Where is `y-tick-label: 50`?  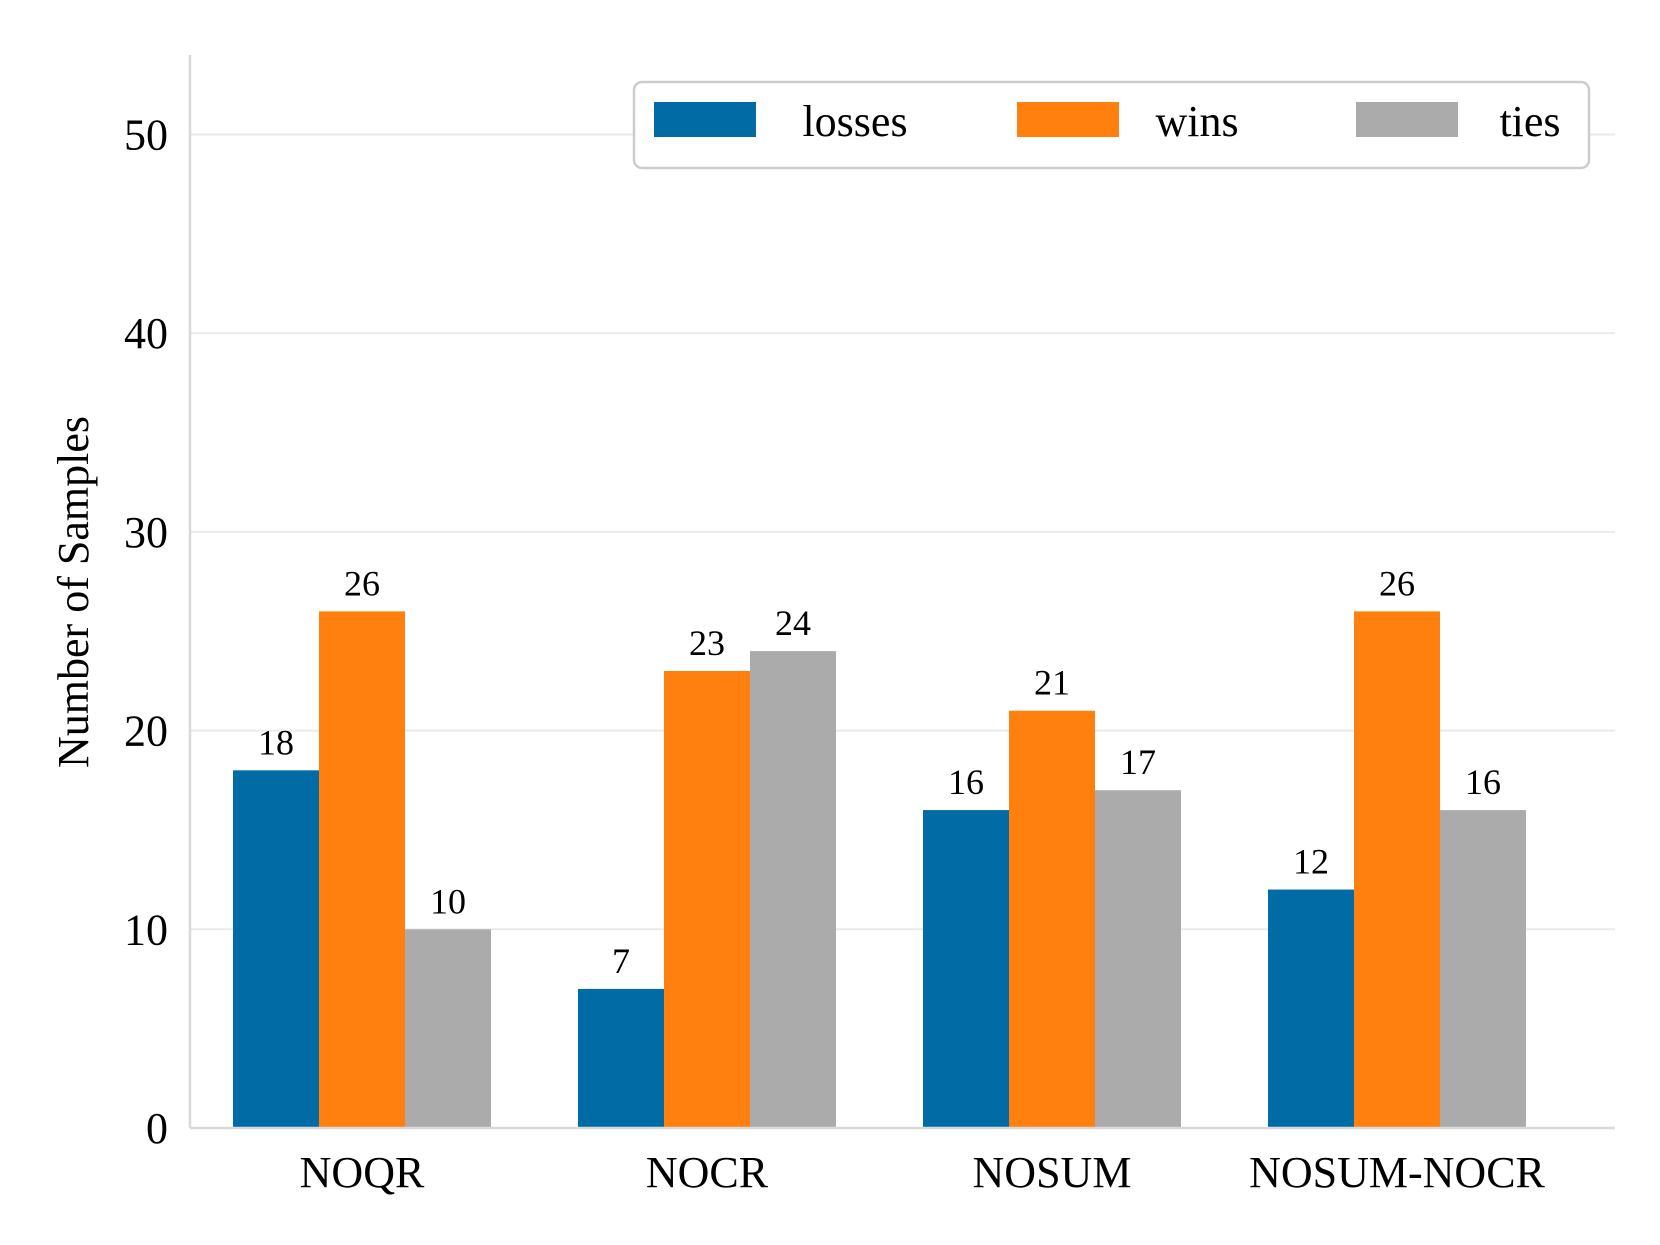
y-tick-label: 50 is located at coordinates (146, 134).